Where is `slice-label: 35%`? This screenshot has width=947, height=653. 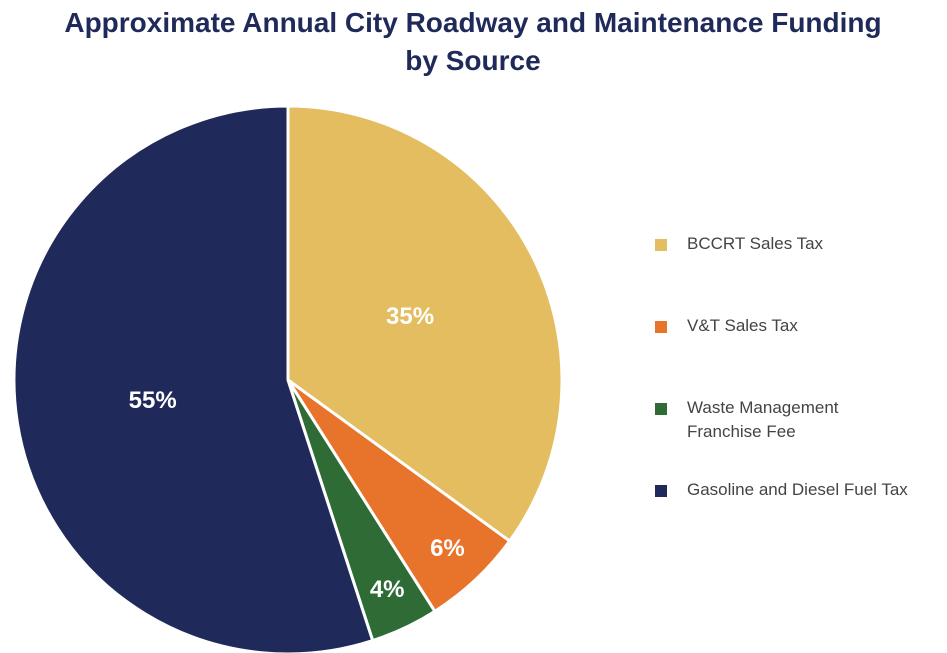
slice-label: 35% is located at coordinates (410, 316).